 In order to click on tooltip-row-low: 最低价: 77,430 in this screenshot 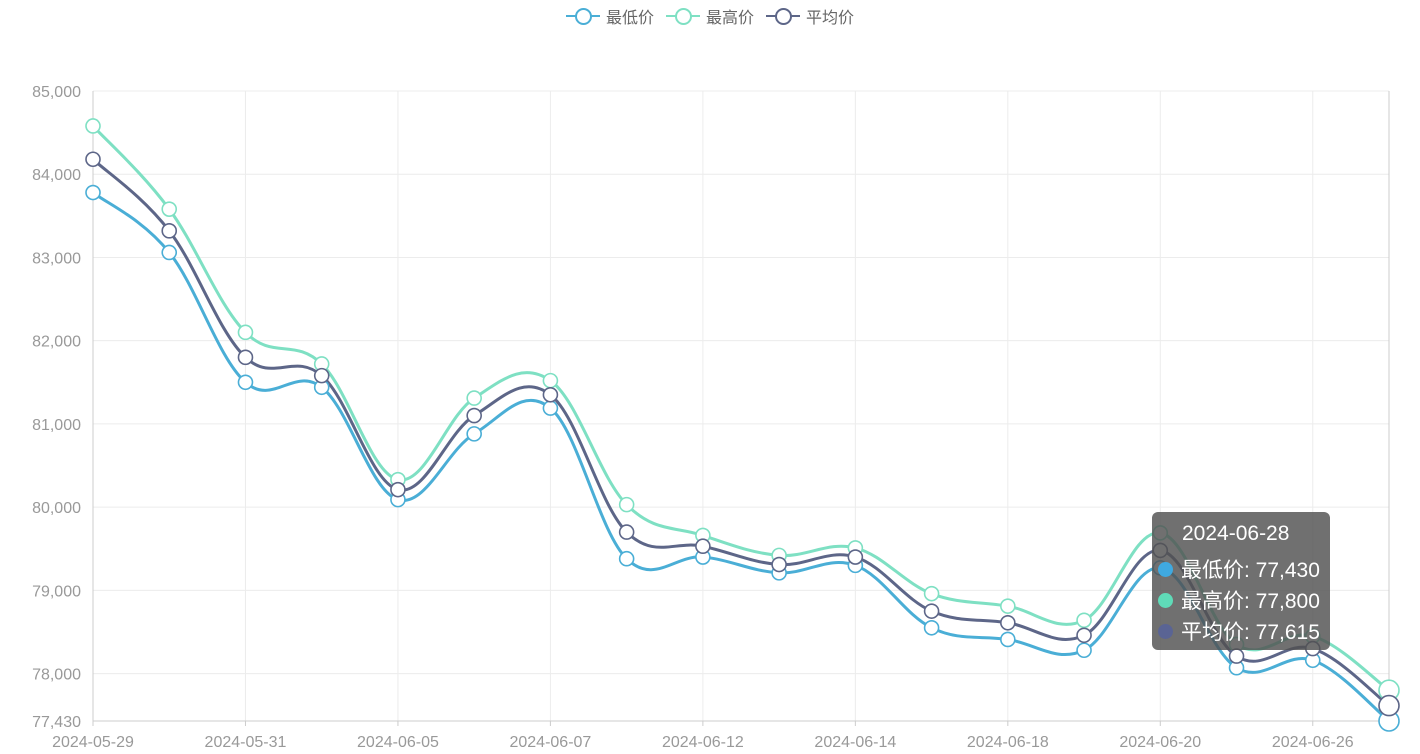, I will do `click(1239, 569)`.